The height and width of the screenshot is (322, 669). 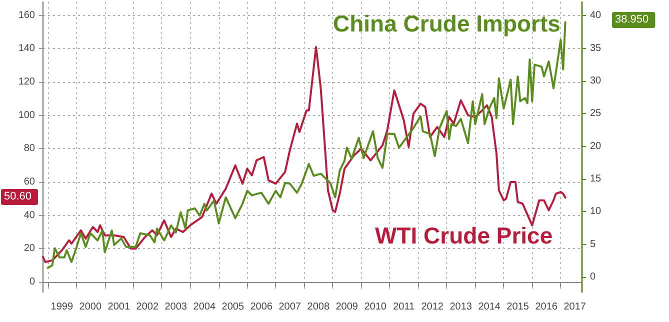 I want to click on y2-tick-label: 25, so click(x=596, y=114).